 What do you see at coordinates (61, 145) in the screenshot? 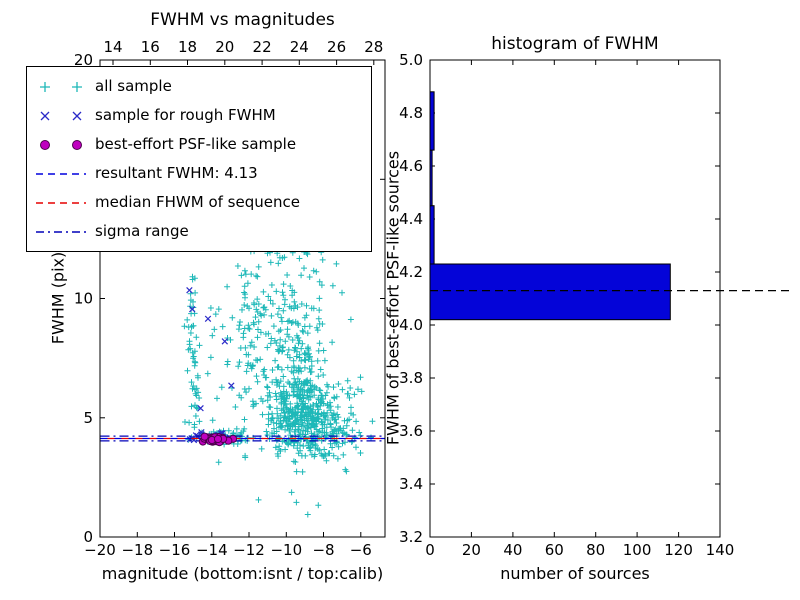
I see `circle-marker-icon` at bounding box center [61, 145].